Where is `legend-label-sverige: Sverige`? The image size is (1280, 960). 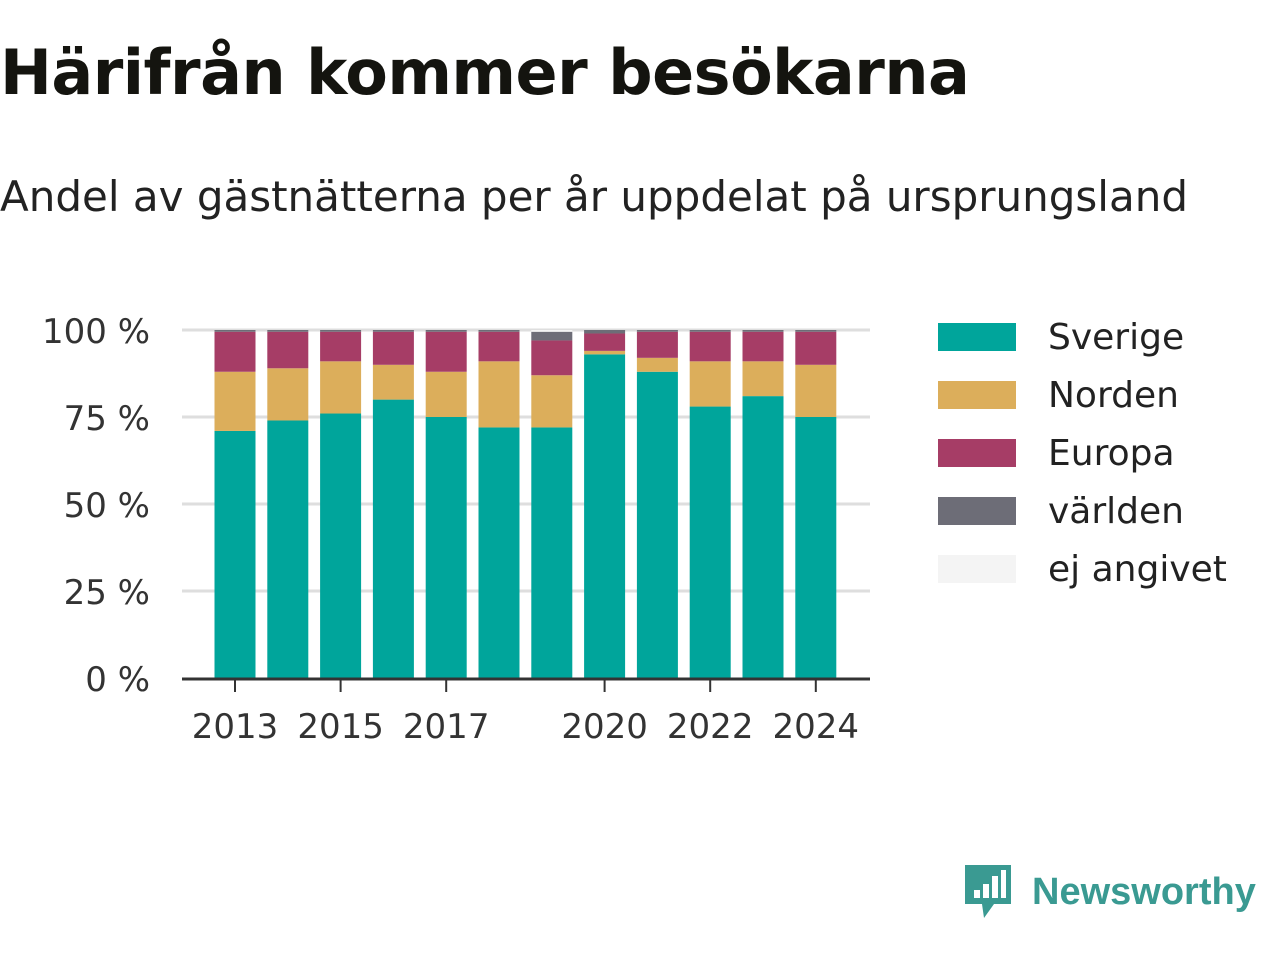 legend-label-sverige: Sverige is located at coordinates (1116, 337).